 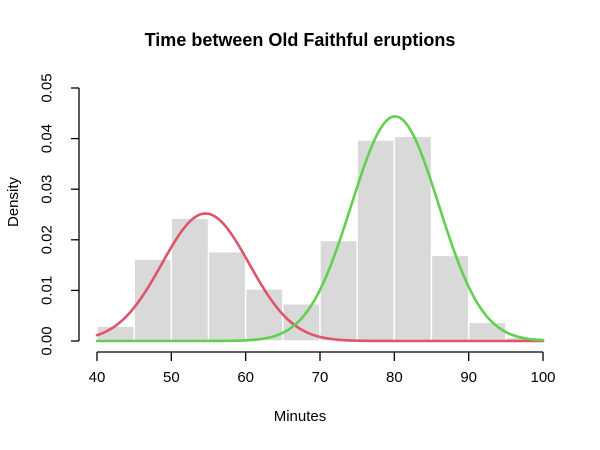 I want to click on y-tick-label: 0.02, so click(x=47, y=239).